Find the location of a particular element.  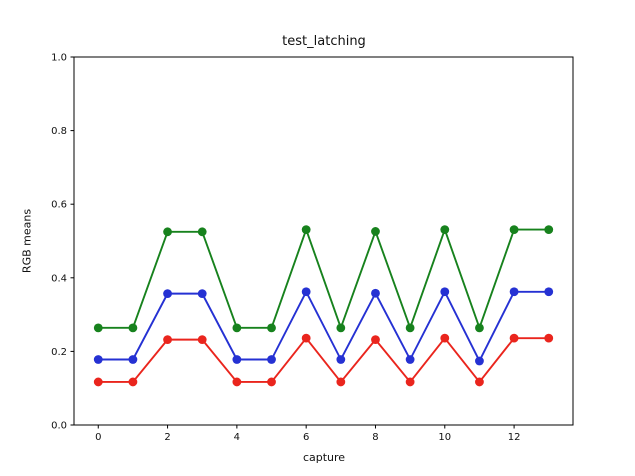

x-tick-label: 8 is located at coordinates (375, 437).